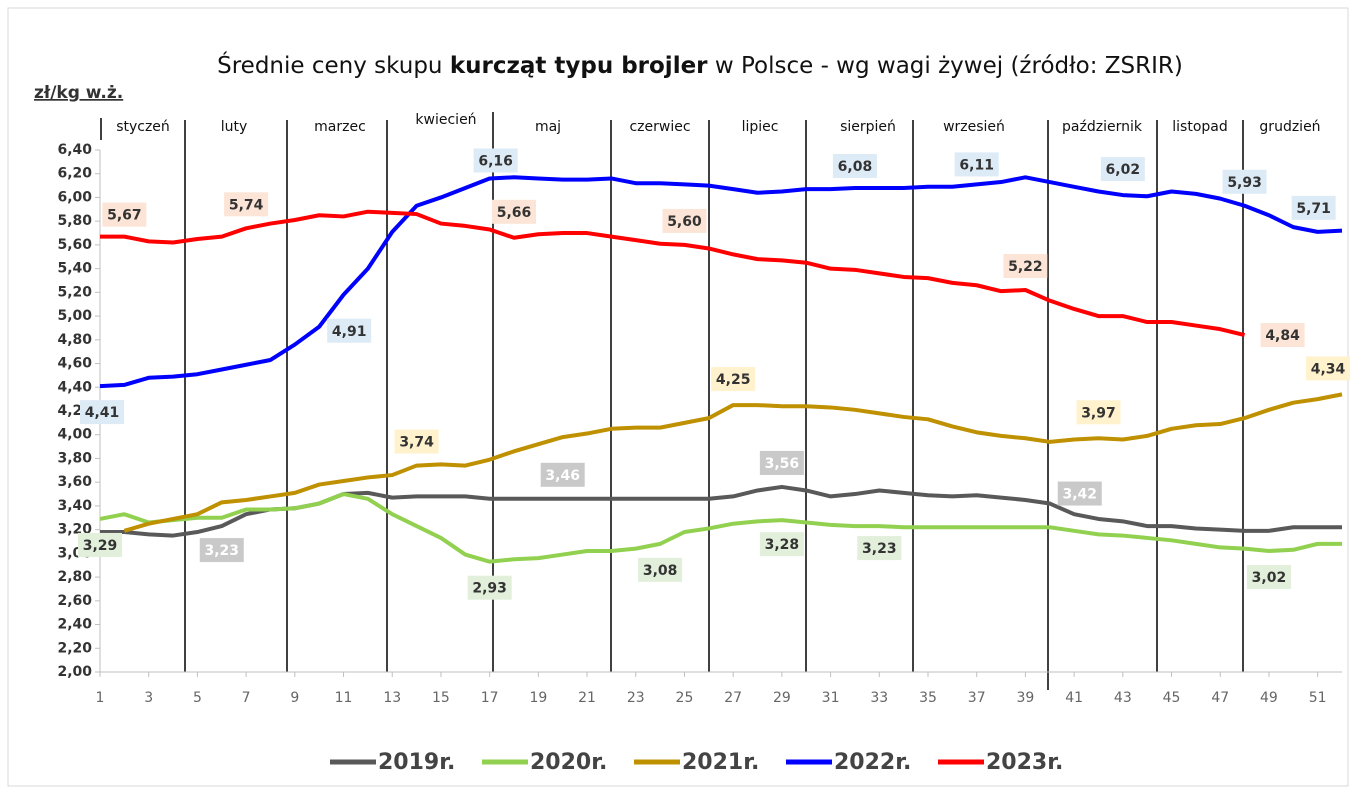 Image resolution: width=1357 pixels, height=794 pixels. Describe the element at coordinates (445, 120) in the screenshot. I see `month-label: kwiecień` at that location.